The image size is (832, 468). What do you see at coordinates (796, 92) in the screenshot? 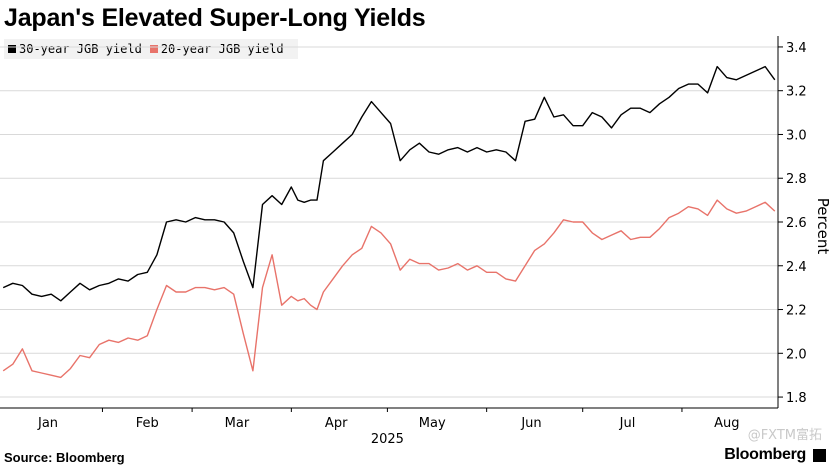
I see `y-tick-label: 3.2` at bounding box center [796, 92].